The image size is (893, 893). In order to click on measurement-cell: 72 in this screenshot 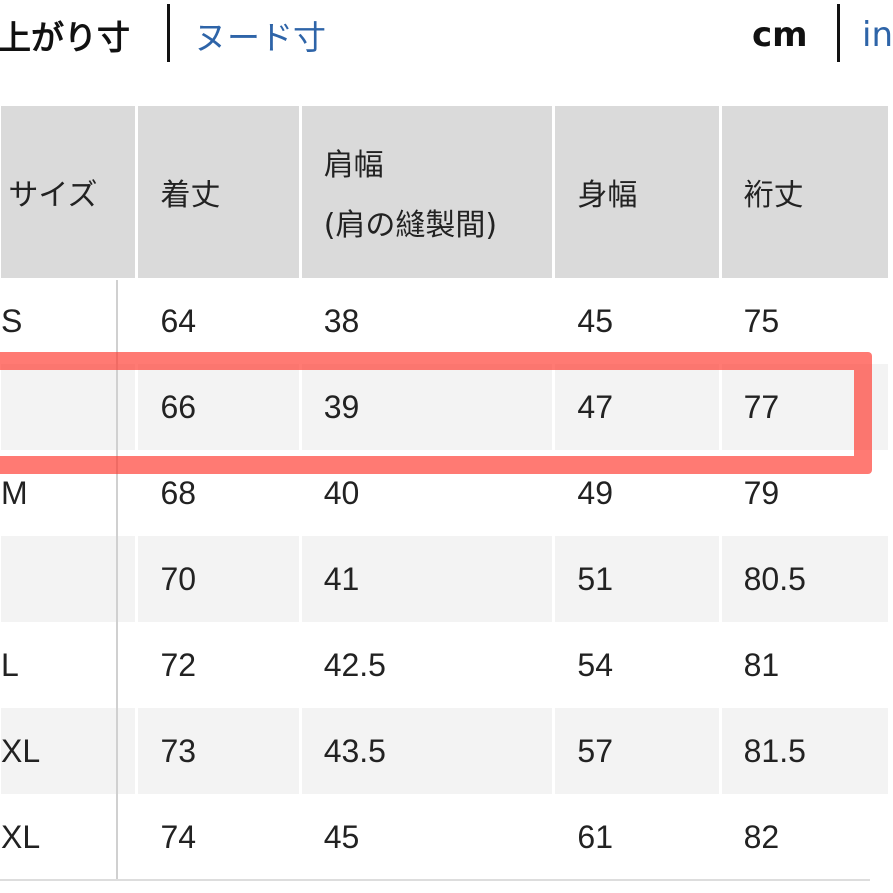, I will do `click(178, 664)`.